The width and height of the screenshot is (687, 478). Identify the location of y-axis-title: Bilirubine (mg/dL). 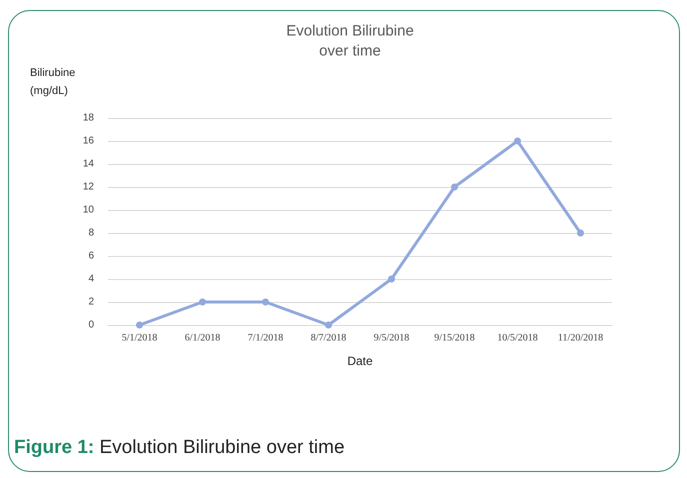
(53, 82).